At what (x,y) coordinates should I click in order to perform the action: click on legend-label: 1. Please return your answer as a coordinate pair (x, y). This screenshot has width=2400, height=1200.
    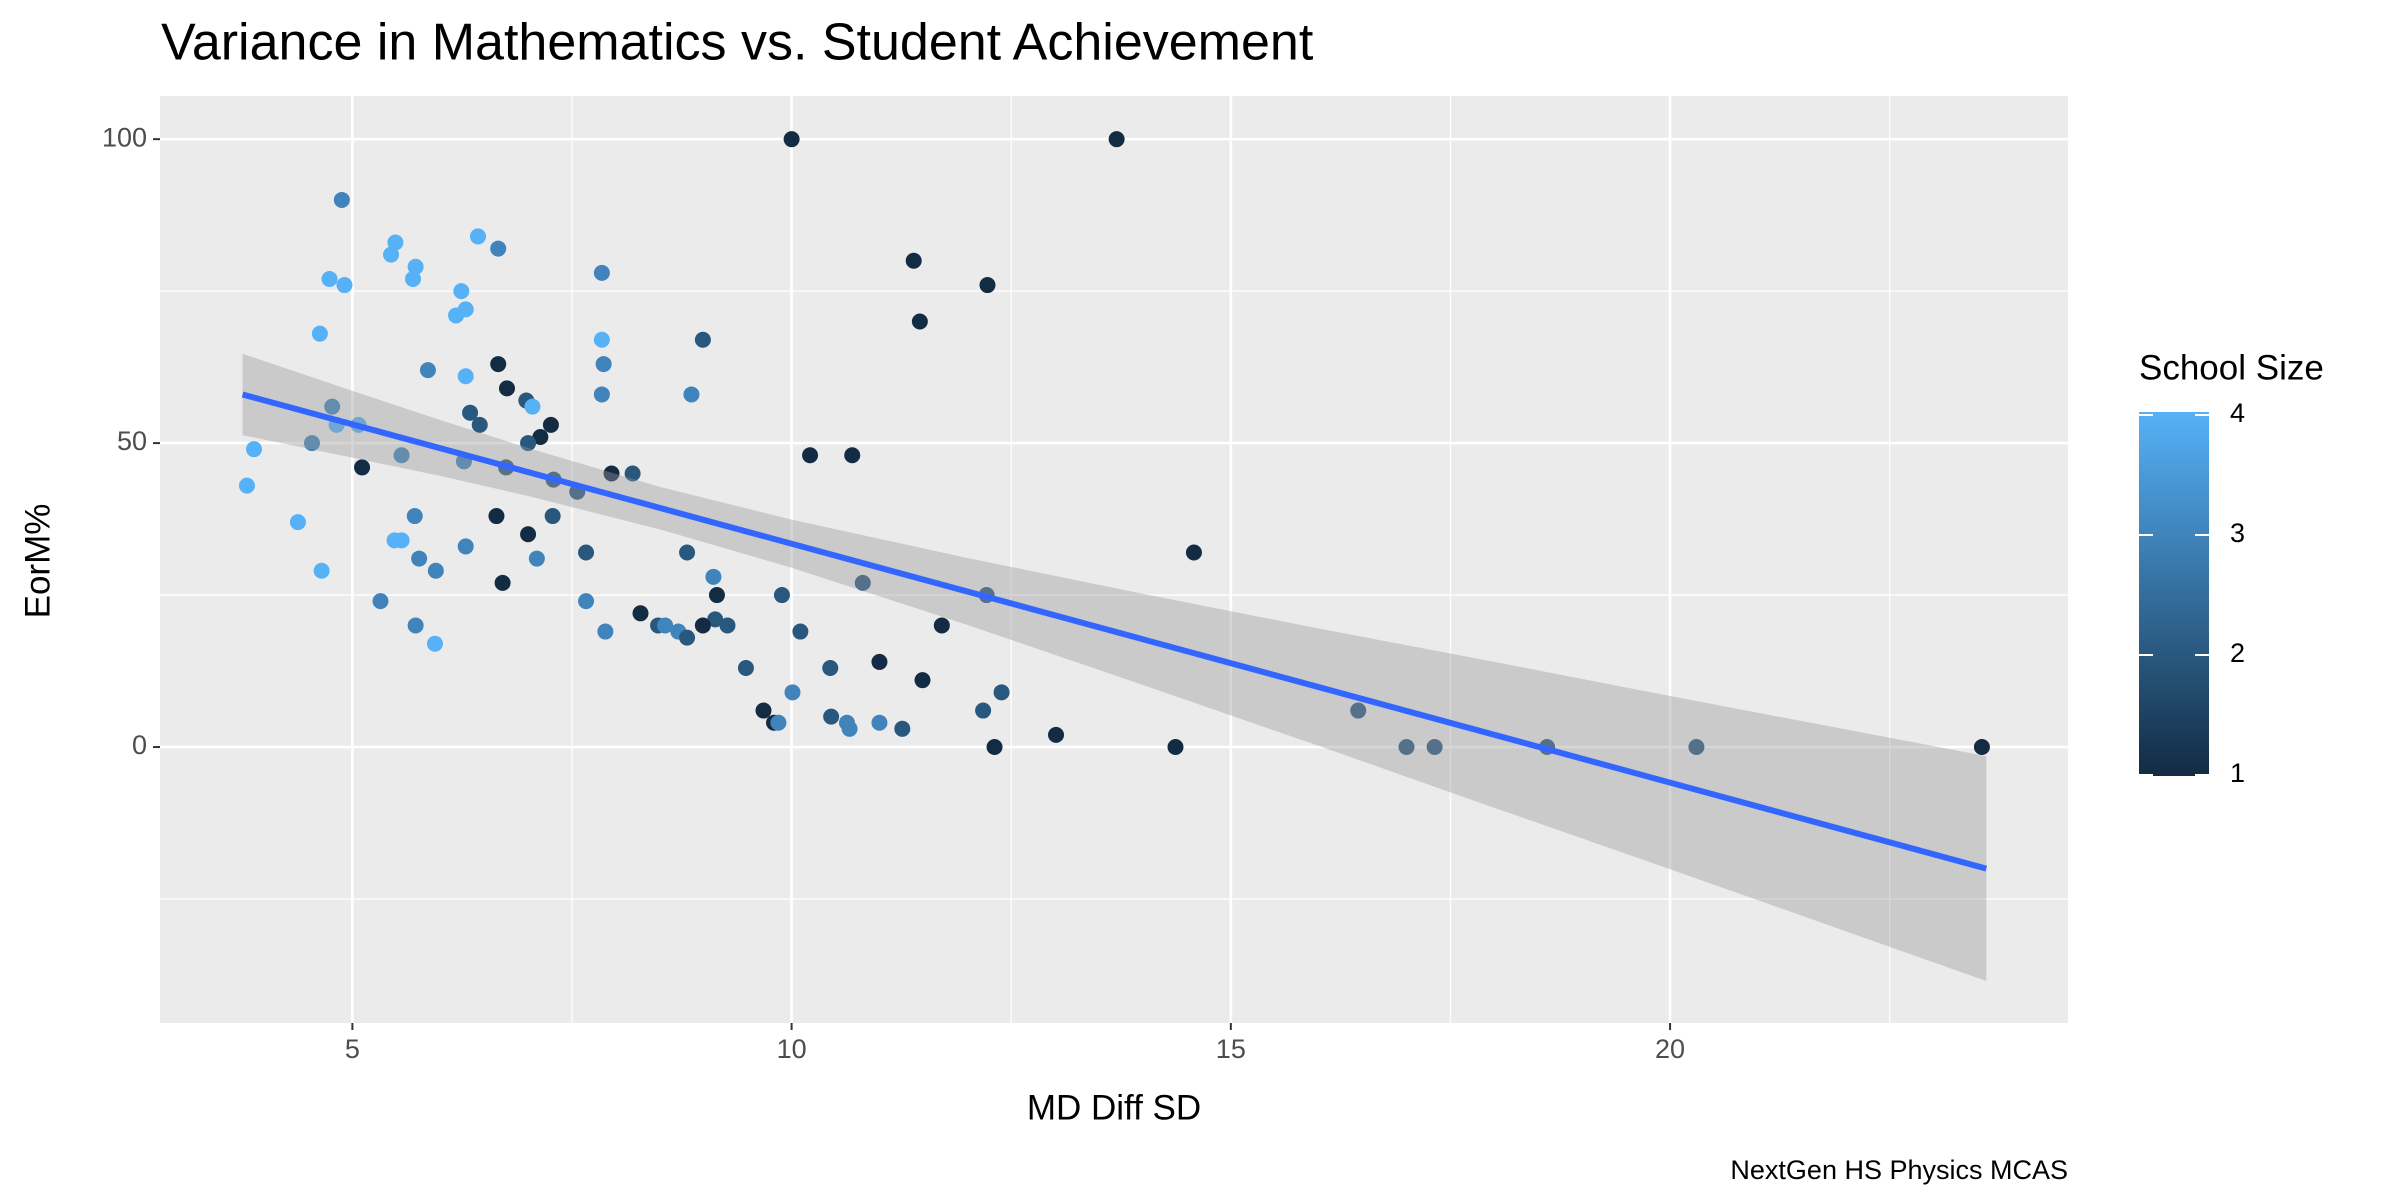
    Looking at the image, I should click on (2237, 773).